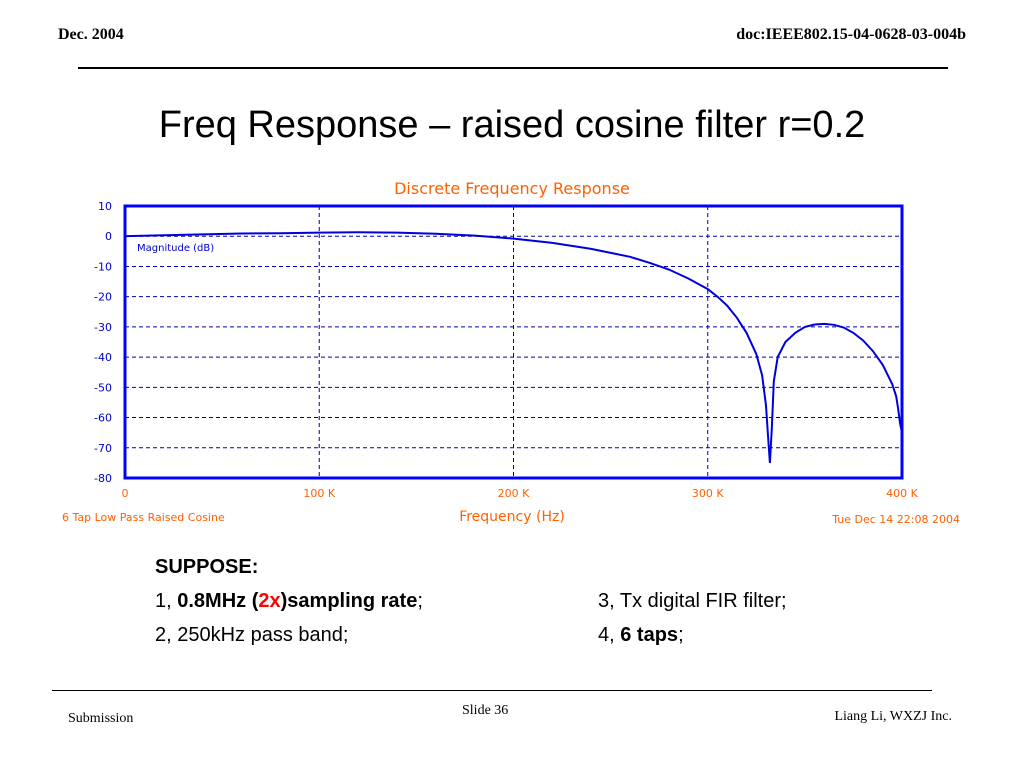 Image resolution: width=1024 pixels, height=768 pixels. I want to click on x-axis-label: Frequency (Hz), so click(512, 517).